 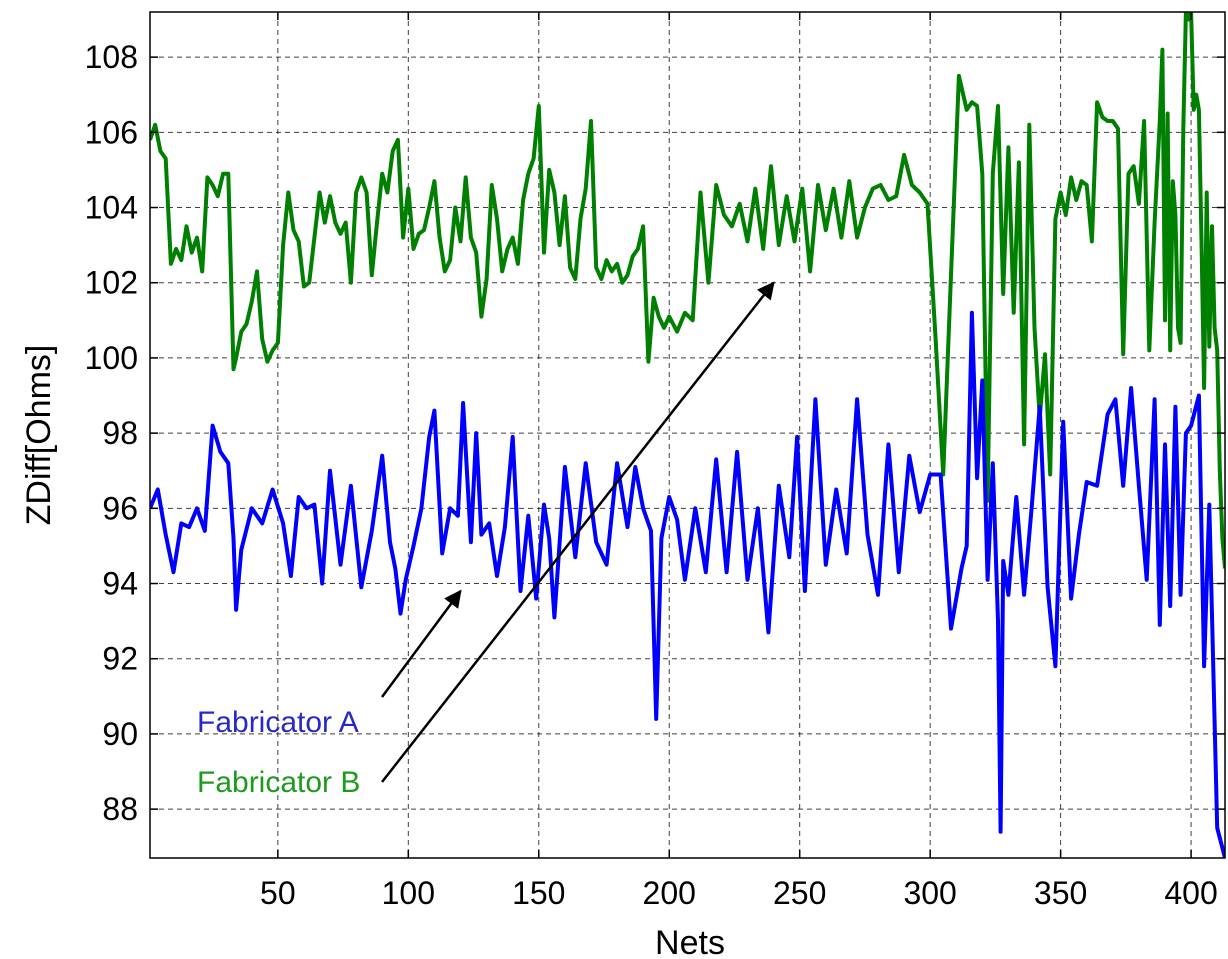 What do you see at coordinates (120, 584) in the screenshot?
I see `y-tick-label: 94` at bounding box center [120, 584].